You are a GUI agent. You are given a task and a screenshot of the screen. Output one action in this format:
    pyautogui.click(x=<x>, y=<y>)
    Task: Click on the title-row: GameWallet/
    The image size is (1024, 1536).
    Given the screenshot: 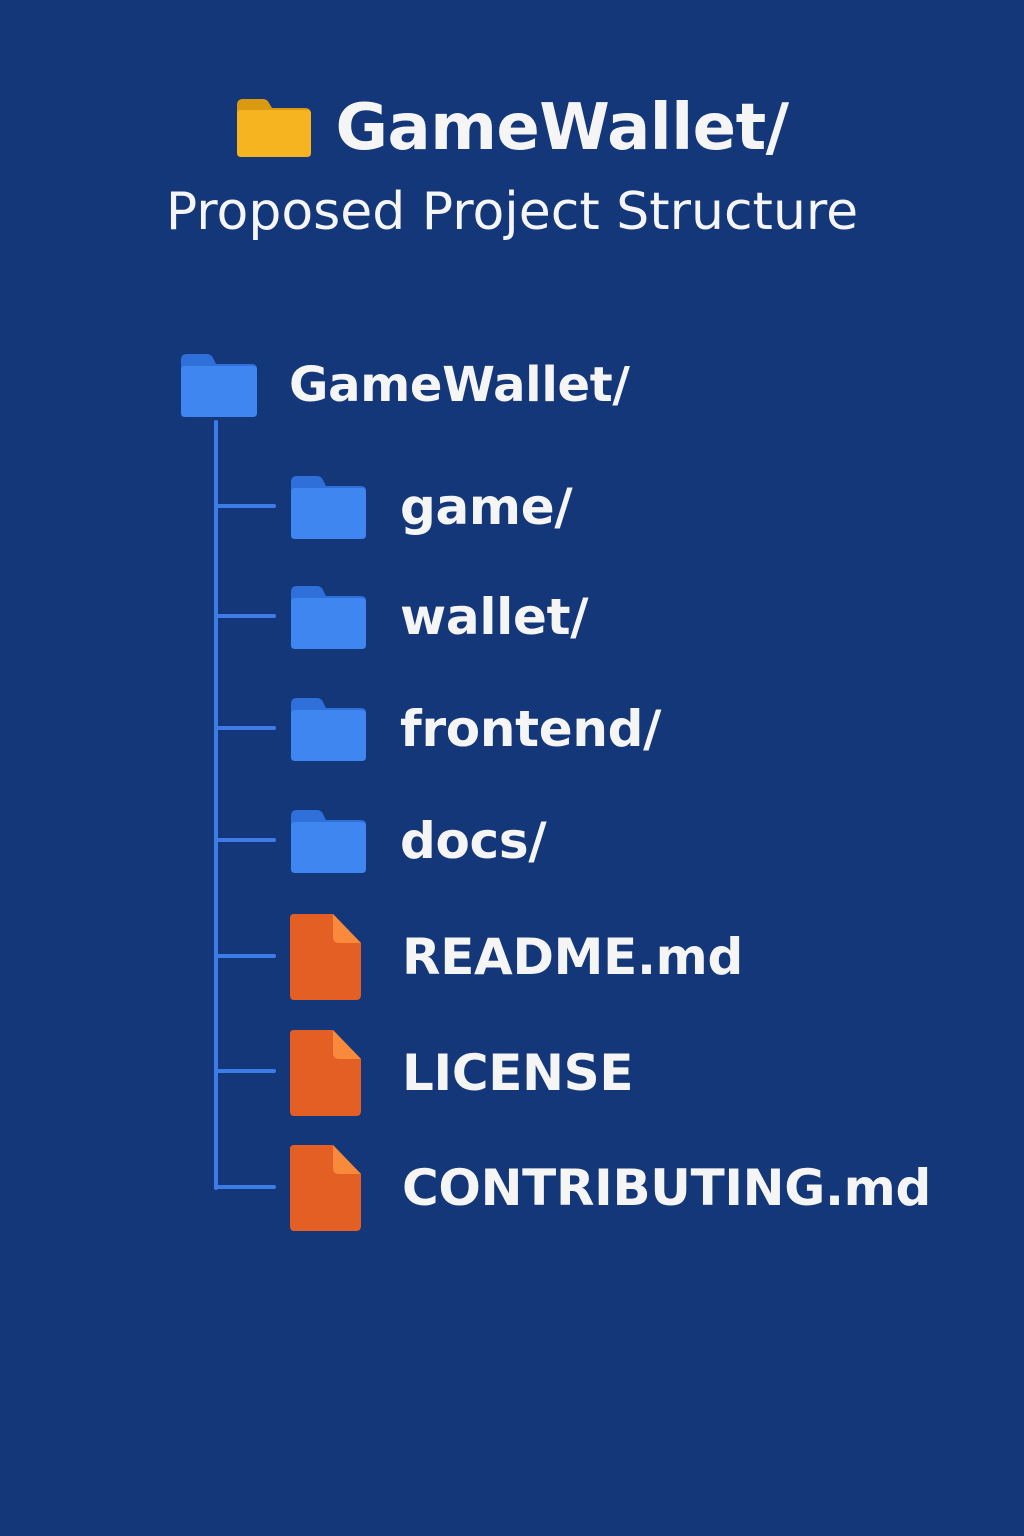 What is the action you would take?
    pyautogui.click(x=512, y=128)
    